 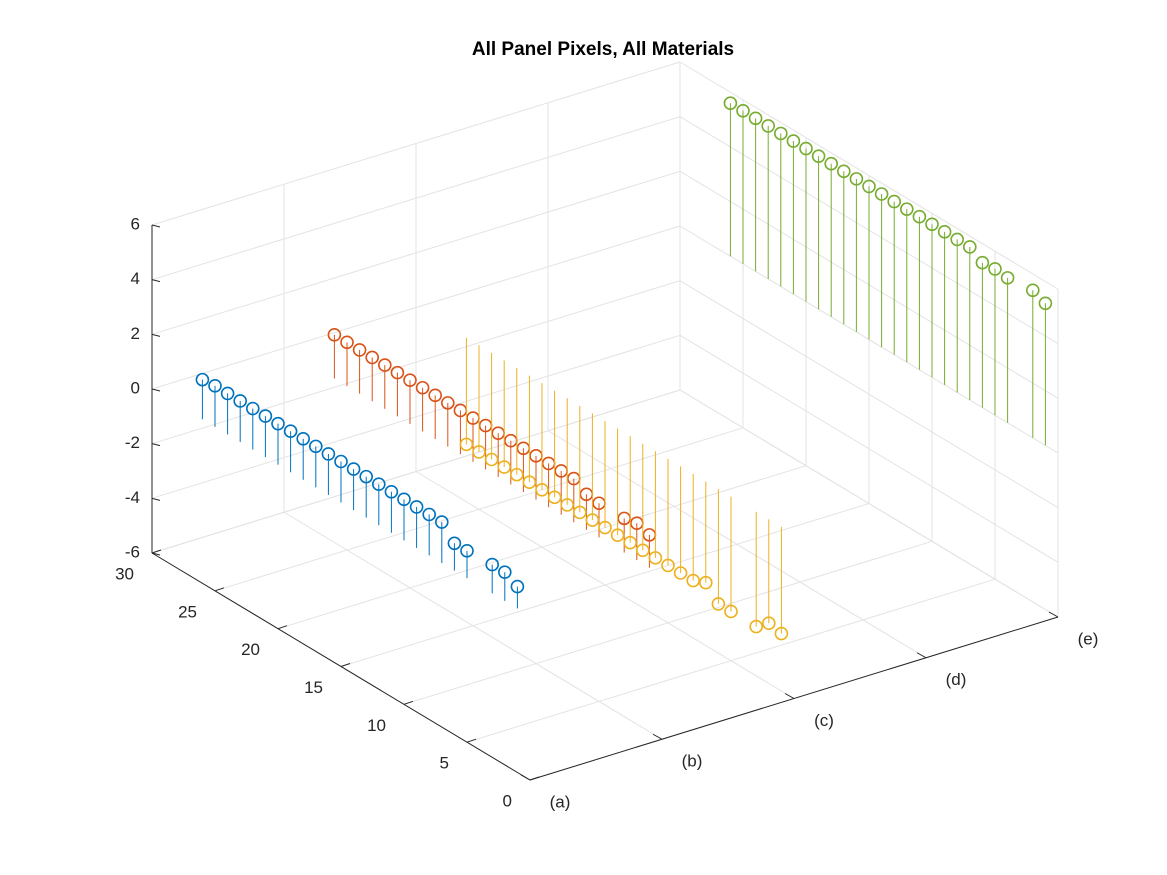 What do you see at coordinates (250, 649) in the screenshot?
I see `y-tick-label: 20` at bounding box center [250, 649].